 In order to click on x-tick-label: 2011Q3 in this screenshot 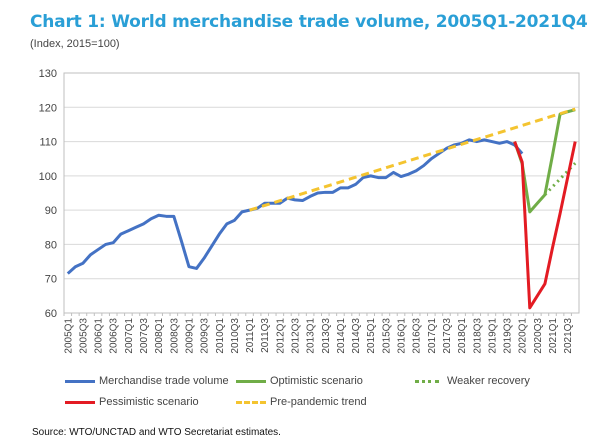, I will do `click(265, 335)`.